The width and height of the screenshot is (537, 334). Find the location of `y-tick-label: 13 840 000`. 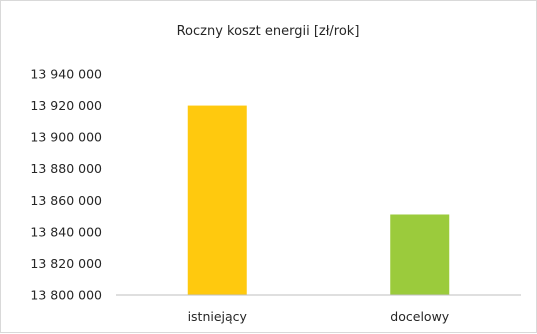

y-tick-label: 13 840 000 is located at coordinates (66, 231).